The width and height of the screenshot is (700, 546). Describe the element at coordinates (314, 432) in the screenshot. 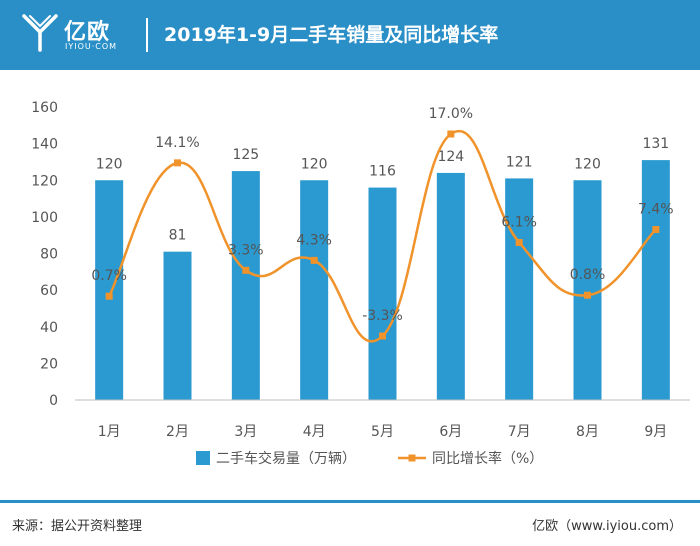

I see `x-tick-label: 4月` at that location.